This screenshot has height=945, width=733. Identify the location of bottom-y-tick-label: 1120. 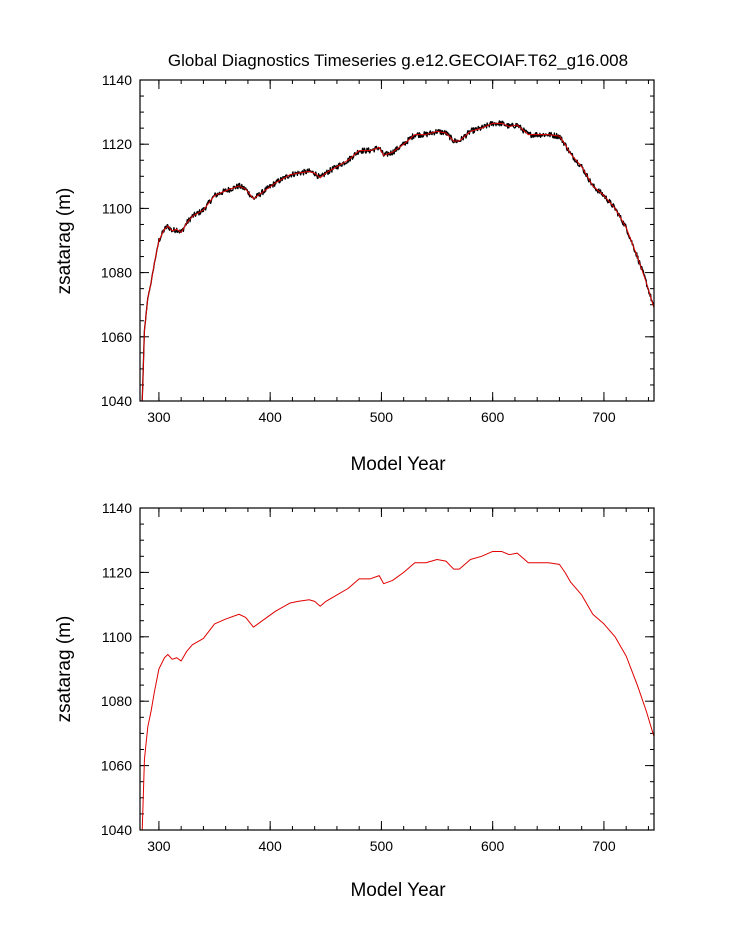
(117, 572).